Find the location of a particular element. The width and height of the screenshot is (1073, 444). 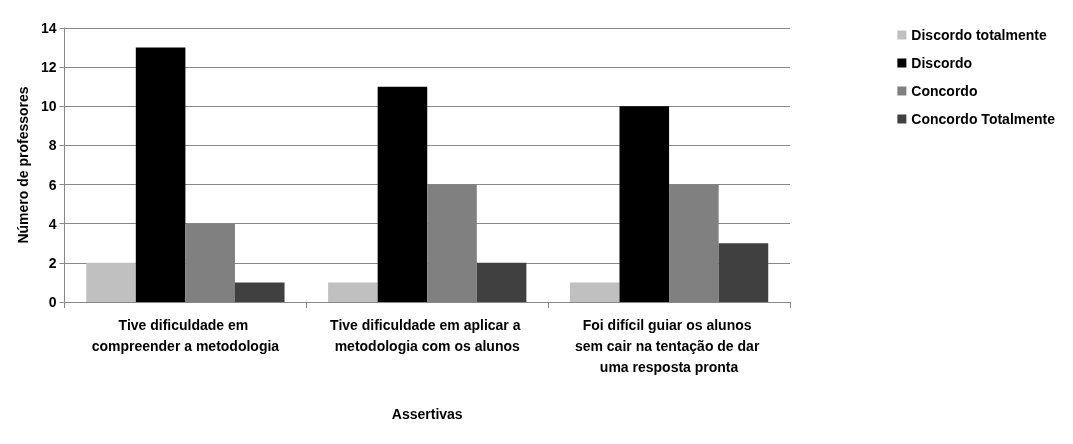

legend-label: Concordo Totalmente is located at coordinates (983, 119).